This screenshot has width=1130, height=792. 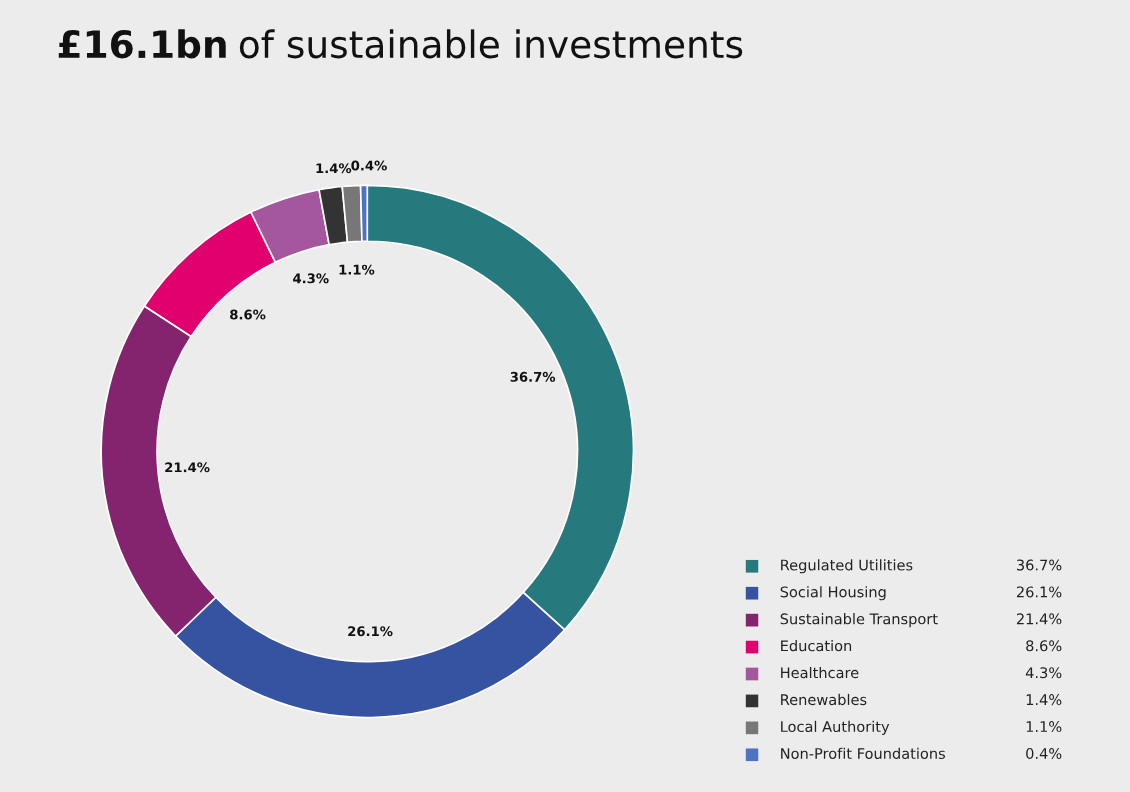 What do you see at coordinates (1044, 700) in the screenshot?
I see `text: 1.4%` at bounding box center [1044, 700].